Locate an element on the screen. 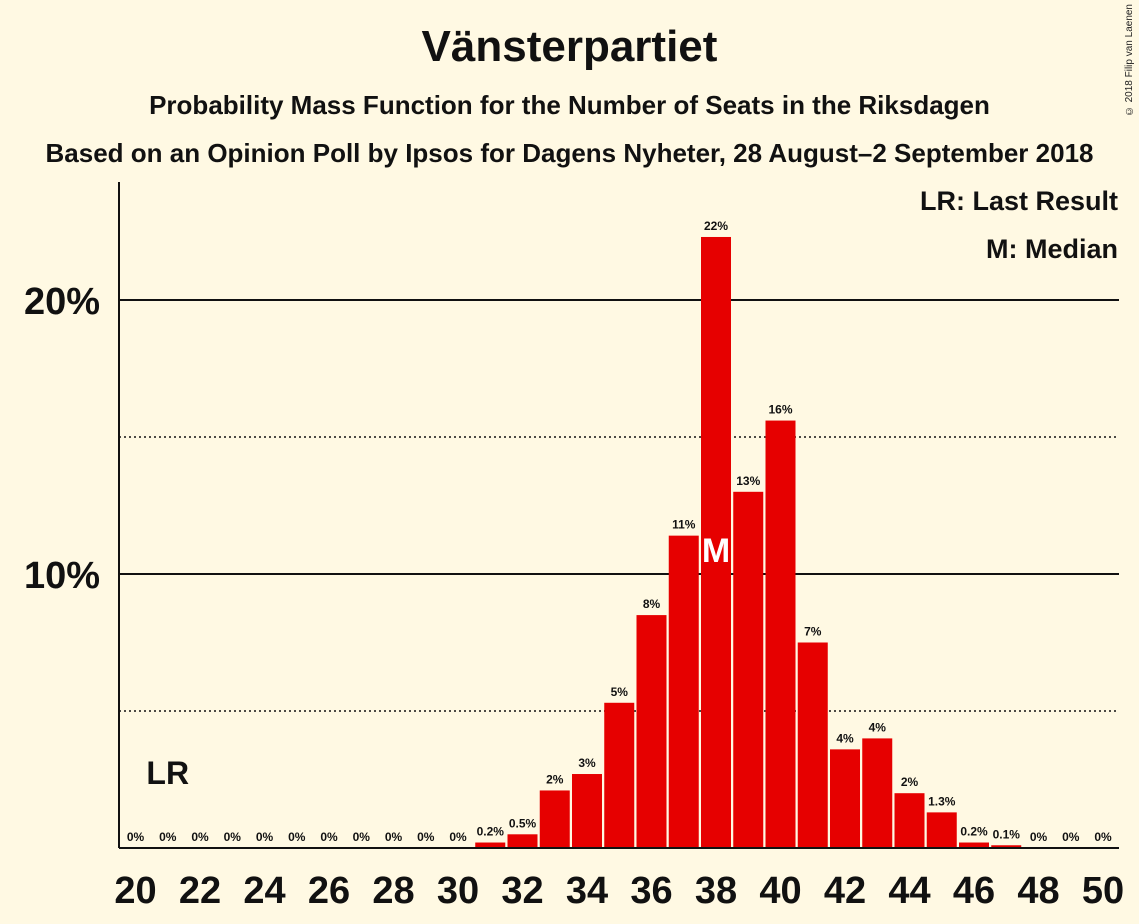  x-tick-label: 42 is located at coordinates (845, 891).